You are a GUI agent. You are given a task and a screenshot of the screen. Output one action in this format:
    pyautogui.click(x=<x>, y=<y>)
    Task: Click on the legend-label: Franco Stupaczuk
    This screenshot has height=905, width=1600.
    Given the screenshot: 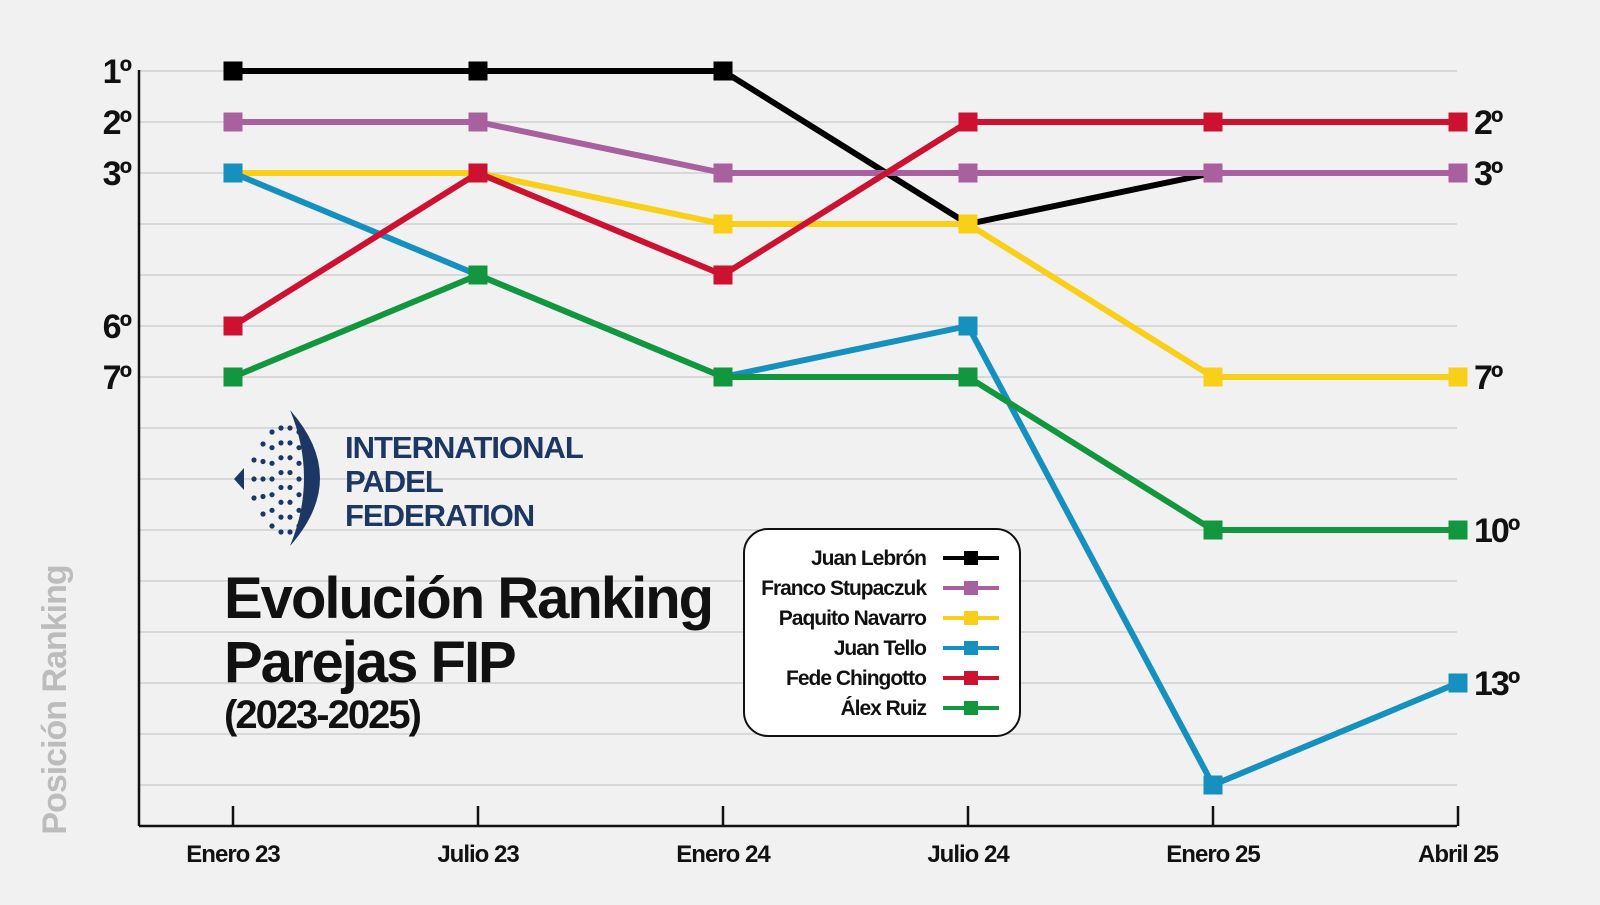 What is the action you would take?
    pyautogui.click(x=844, y=588)
    